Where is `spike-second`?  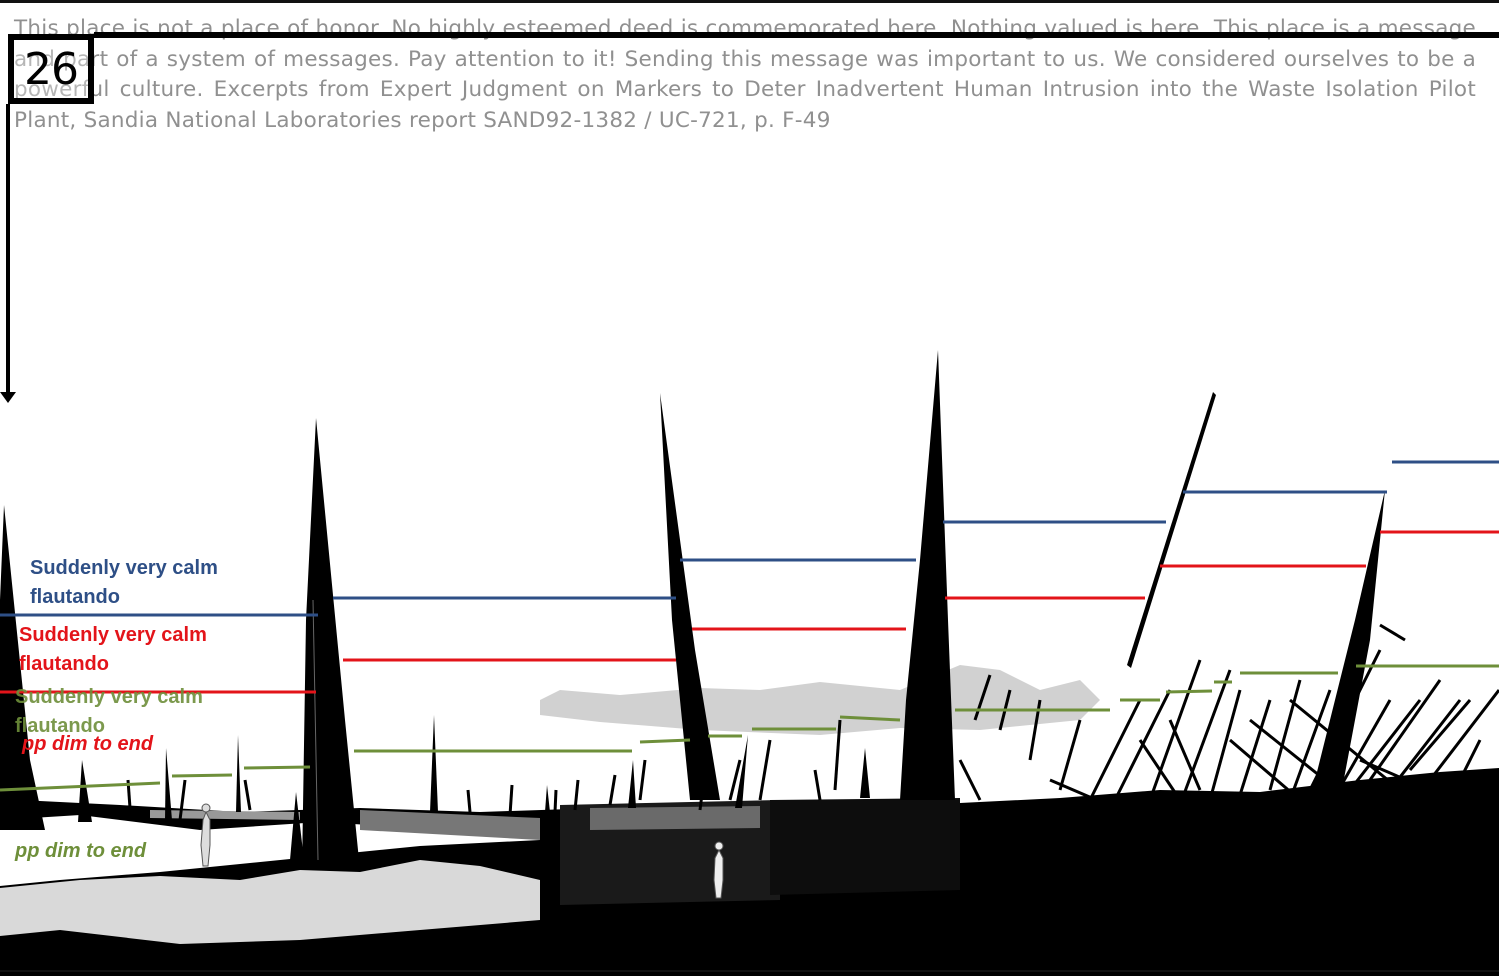
spike-second is located at coordinates (331, 644).